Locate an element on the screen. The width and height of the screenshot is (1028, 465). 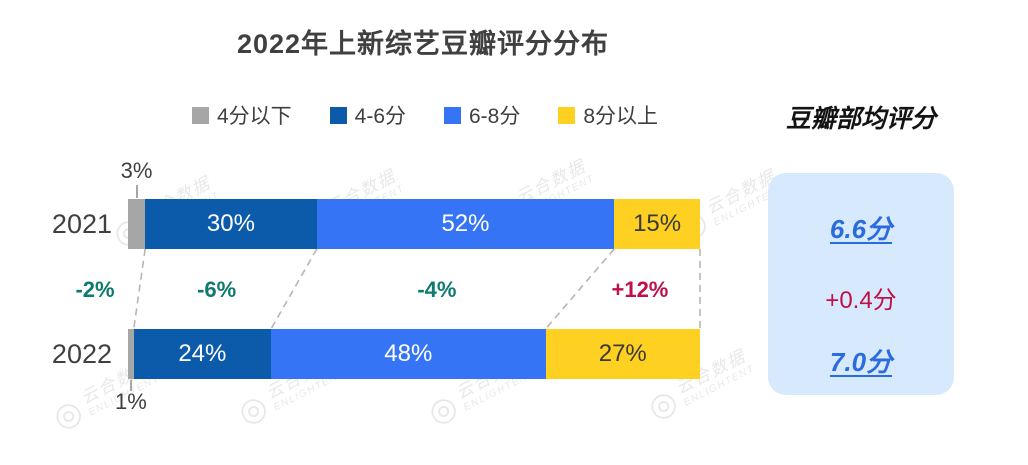
legend-item-1: 4-6分 is located at coordinates (367, 115).